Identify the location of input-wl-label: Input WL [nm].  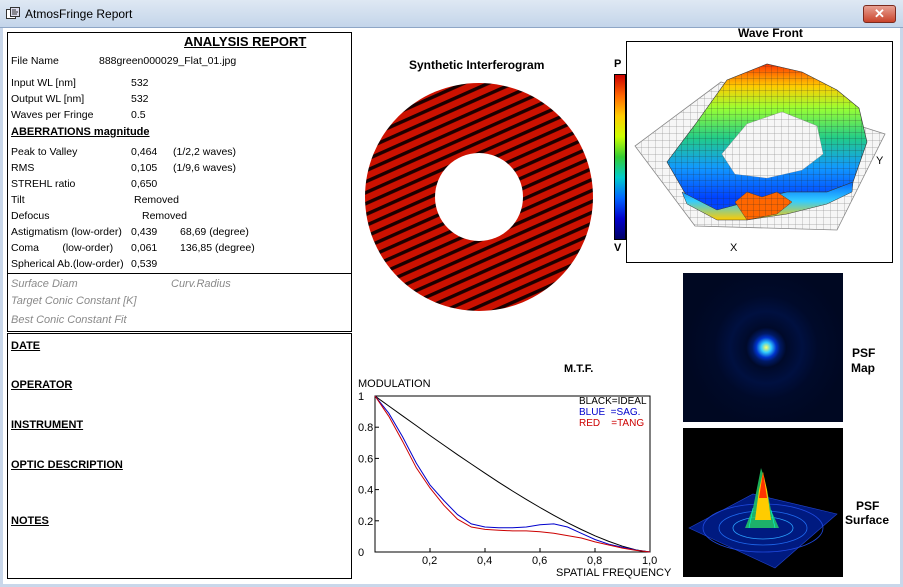
(43, 83).